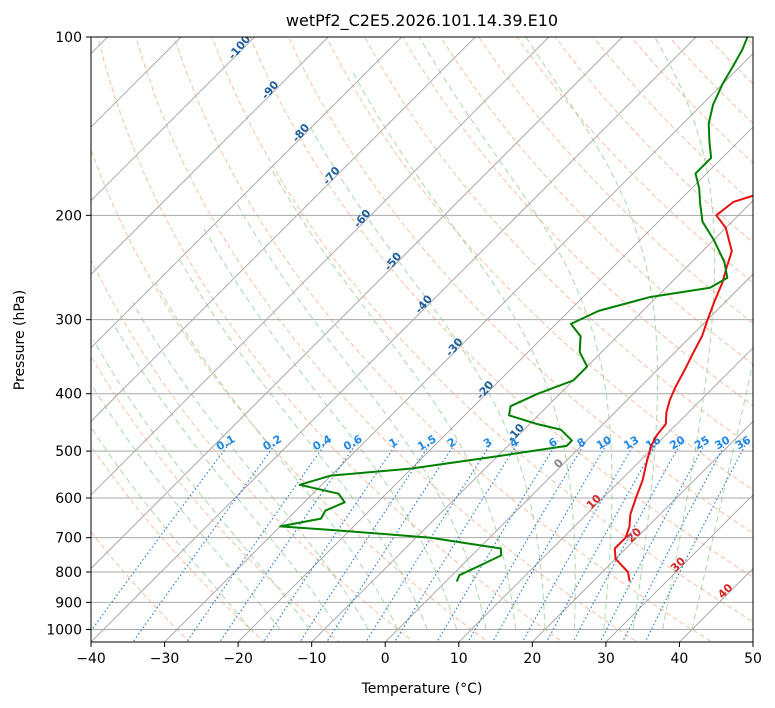  What do you see at coordinates (68, 334) in the screenshot?
I see `y-axis: 1000 900 800 700 600 500 400 300 200 100` at bounding box center [68, 334].